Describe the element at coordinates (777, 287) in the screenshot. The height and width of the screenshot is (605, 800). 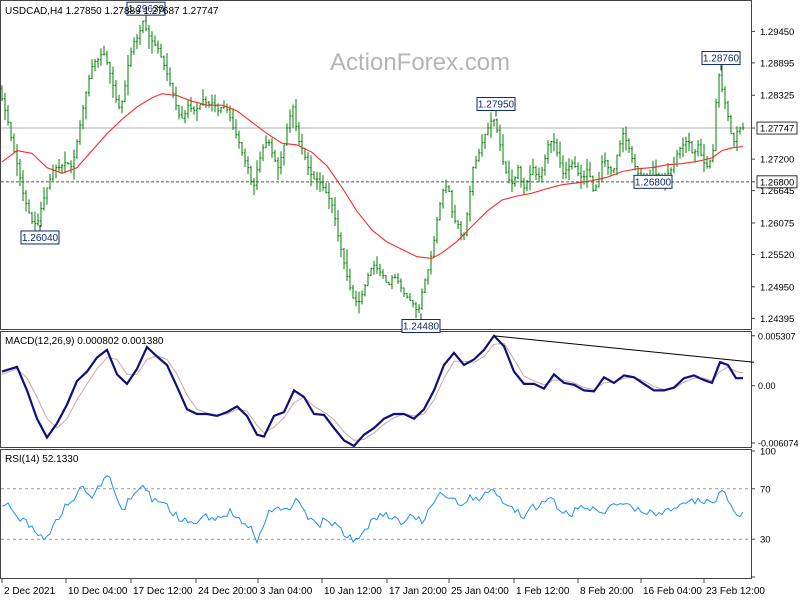
I see `price-y-tick-label: 1.24950` at that location.